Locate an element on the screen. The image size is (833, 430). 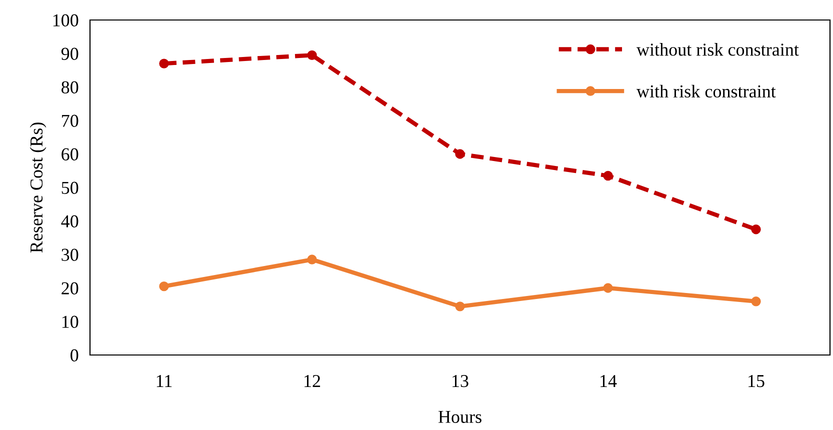
x-tick-label: 14 is located at coordinates (608, 381).